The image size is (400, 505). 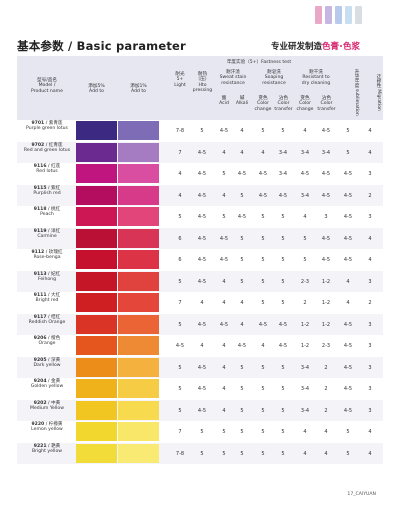 What do you see at coordinates (274, 83) in the screenshot?
I see `header-soap-en2: resistance` at bounding box center [274, 83].